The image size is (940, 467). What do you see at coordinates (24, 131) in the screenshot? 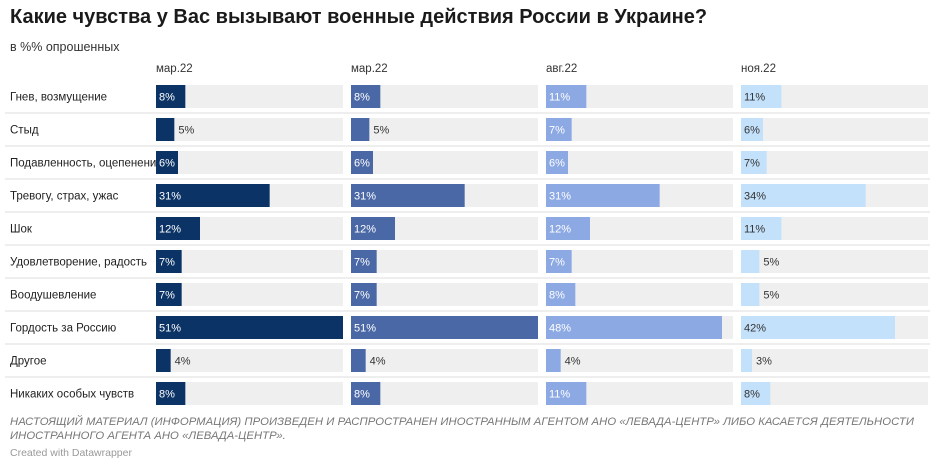
I see `category-label: Стыд` at bounding box center [24, 131].